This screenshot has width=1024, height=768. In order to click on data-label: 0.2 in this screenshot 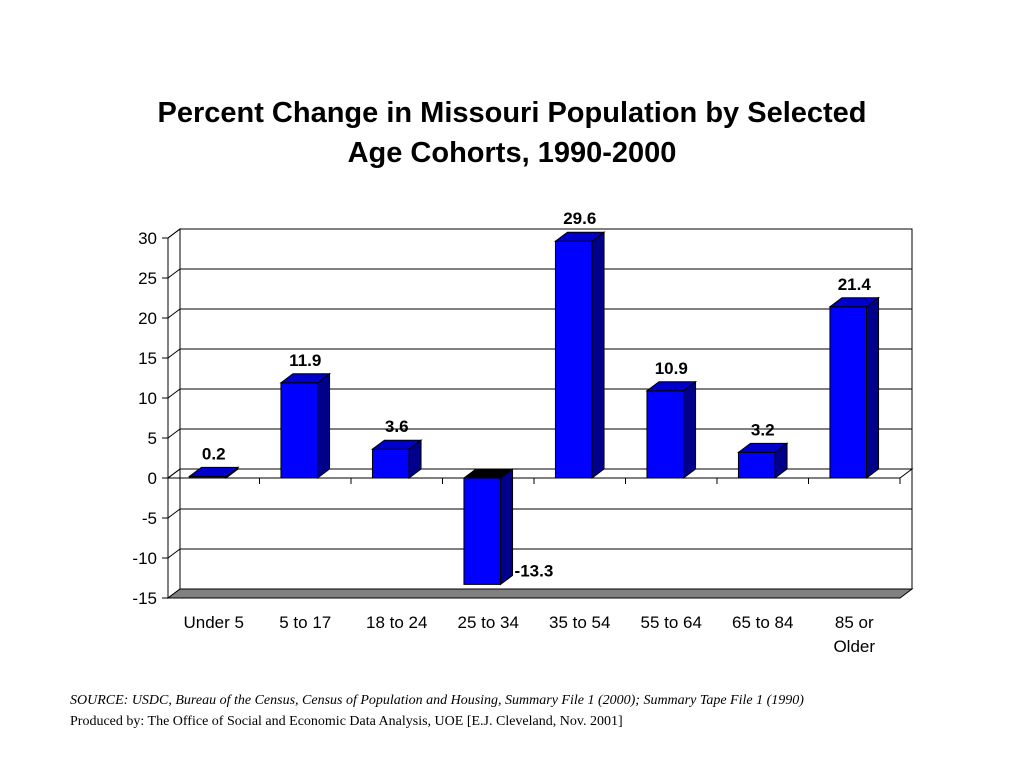, I will do `click(214, 453)`.